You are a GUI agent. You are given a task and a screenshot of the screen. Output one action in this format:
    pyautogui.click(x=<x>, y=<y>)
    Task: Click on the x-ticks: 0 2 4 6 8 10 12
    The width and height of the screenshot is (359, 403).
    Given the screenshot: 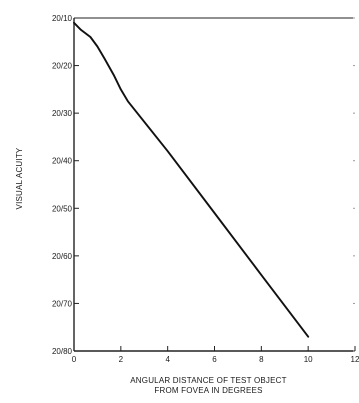 What is the action you would take?
    pyautogui.click(x=215, y=355)
    